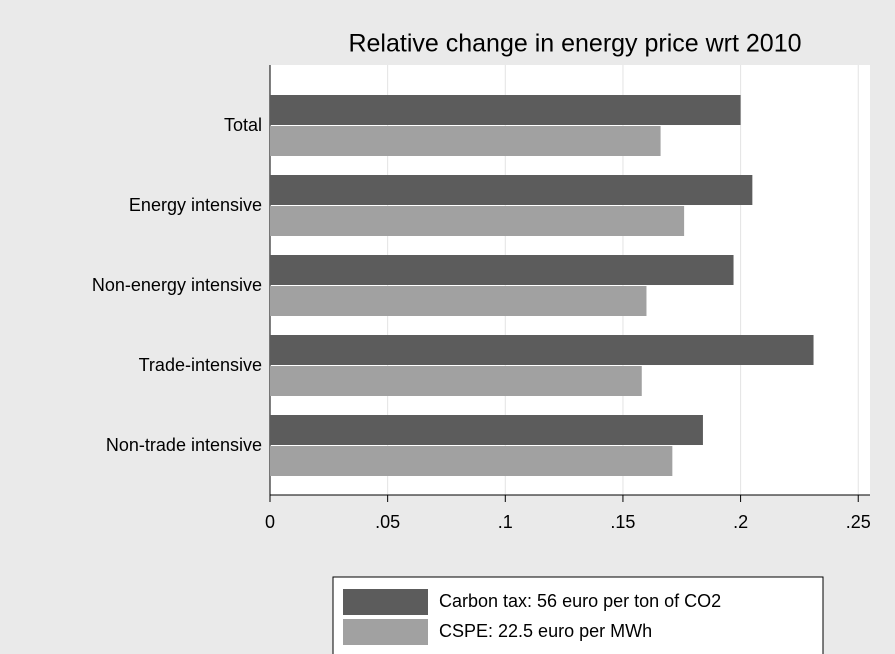 This screenshot has width=895, height=654. What do you see at coordinates (740, 522) in the screenshot?
I see `x-tick-label: .2` at bounding box center [740, 522].